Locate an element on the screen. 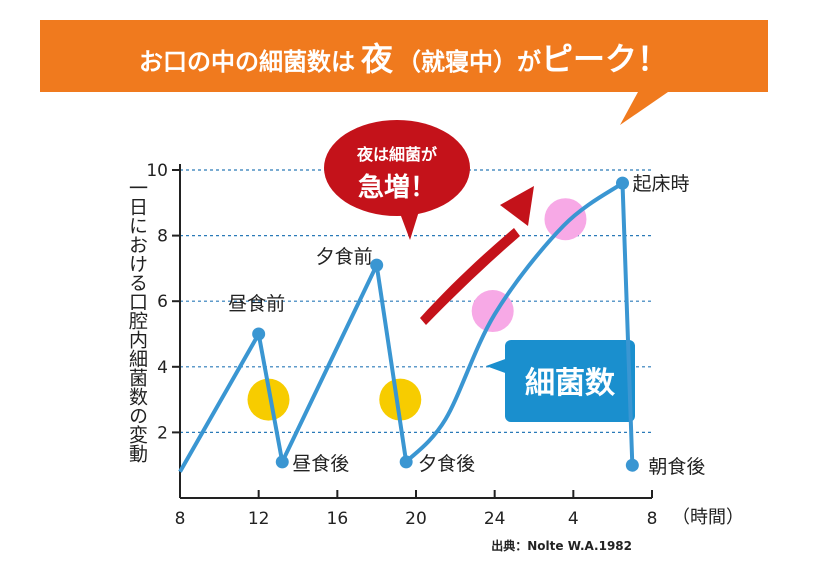 The height and width of the screenshot is (572, 822). x-tick-label-1: 12 is located at coordinates (259, 519).